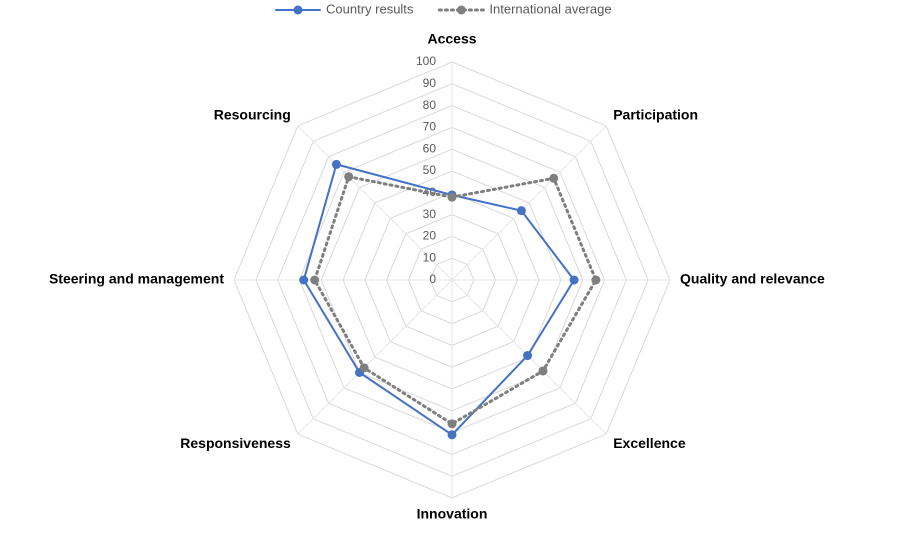 The image size is (899, 536). I want to click on r-tick-label: 20, so click(430, 236).